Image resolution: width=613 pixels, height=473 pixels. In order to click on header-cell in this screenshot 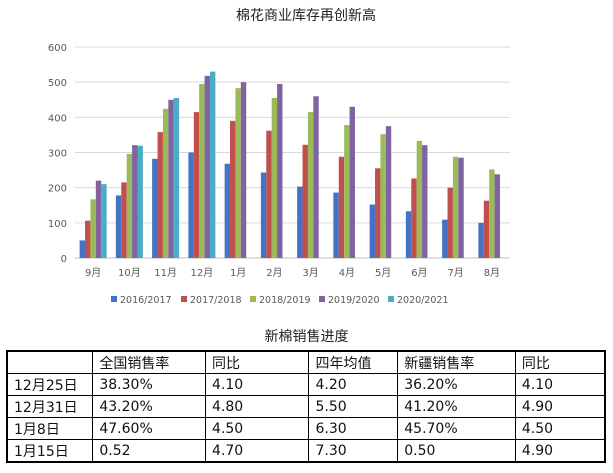, I will do `click(50, 362)`.